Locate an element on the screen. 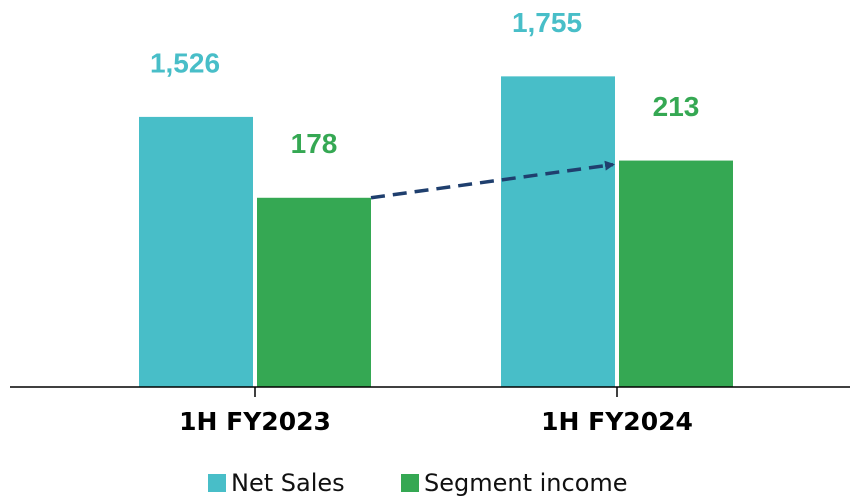 The width and height of the screenshot is (850, 498). legend-label: Net Sales is located at coordinates (288, 483).